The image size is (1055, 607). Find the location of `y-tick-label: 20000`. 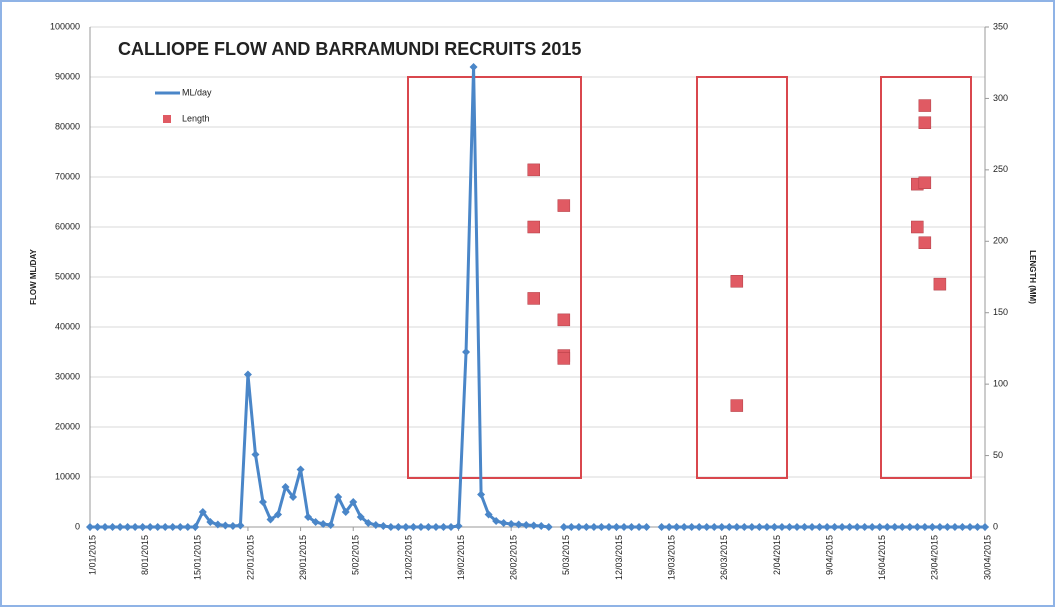

y-tick-label: 20000 is located at coordinates (67, 426).